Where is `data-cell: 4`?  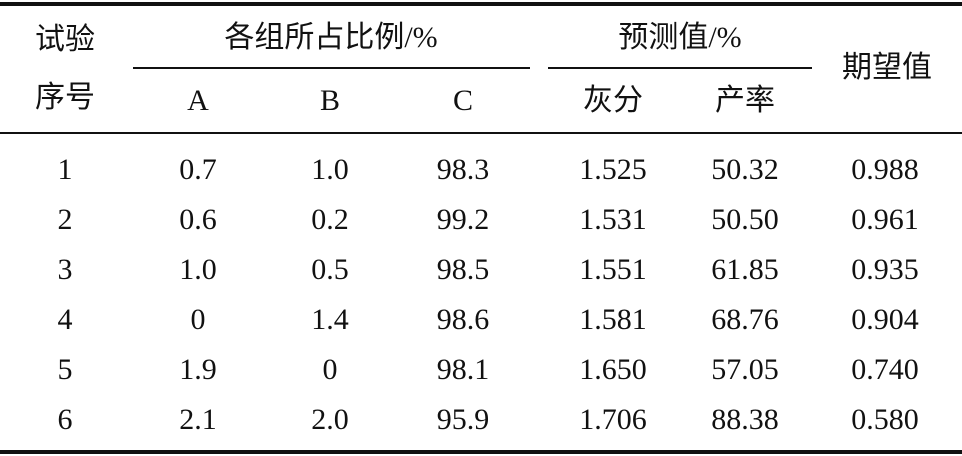 data-cell: 4 is located at coordinates (65, 319).